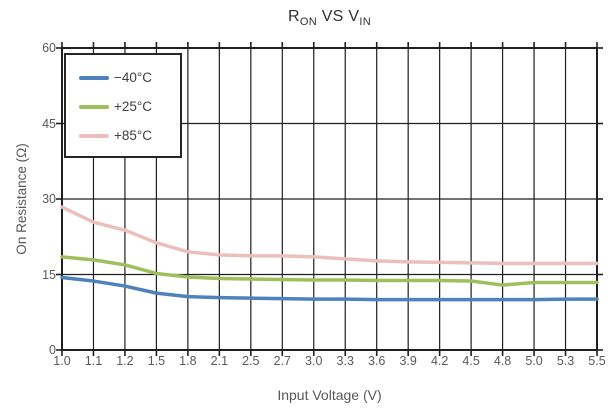 This screenshot has width=610, height=415. Describe the element at coordinates (408, 361) in the screenshot. I see `x-tick-label: 3.9` at that location.